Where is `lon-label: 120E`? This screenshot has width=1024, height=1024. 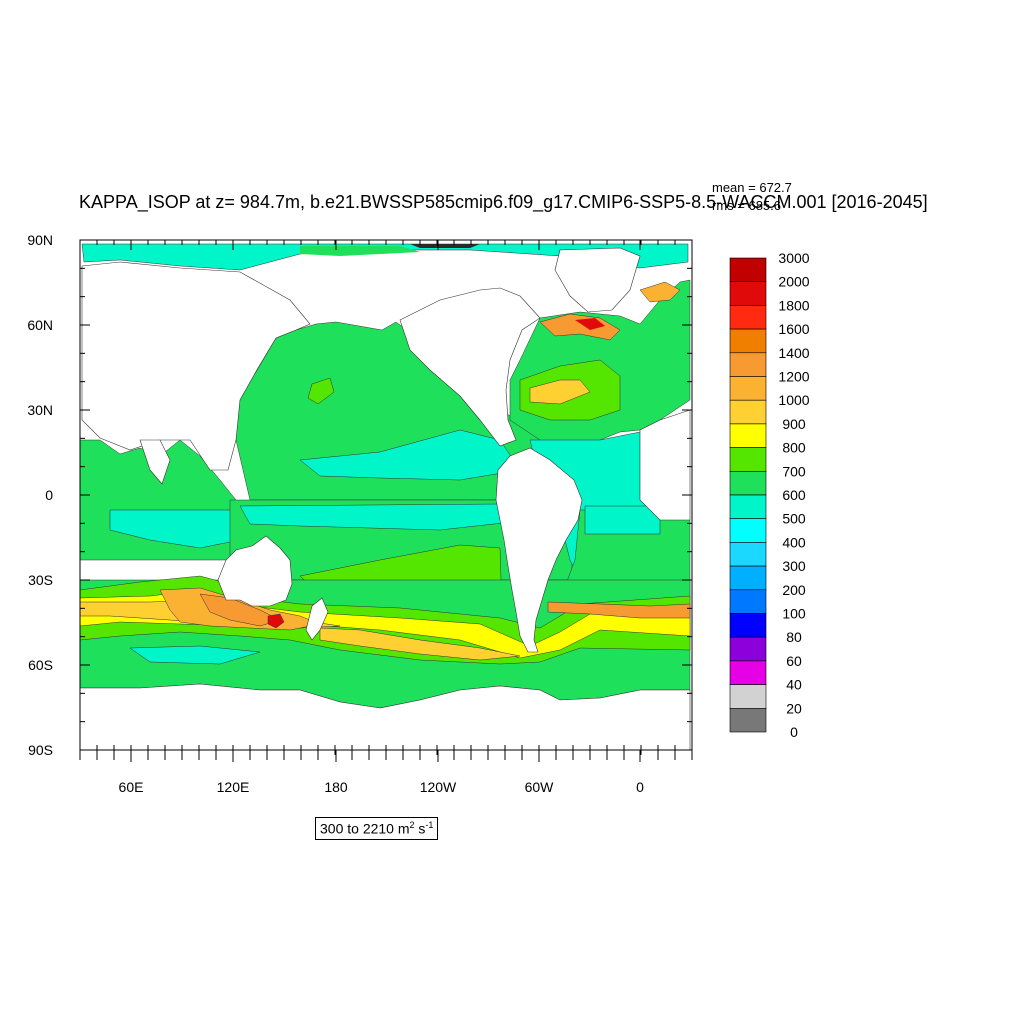 lon-label: 120E is located at coordinates (233, 787).